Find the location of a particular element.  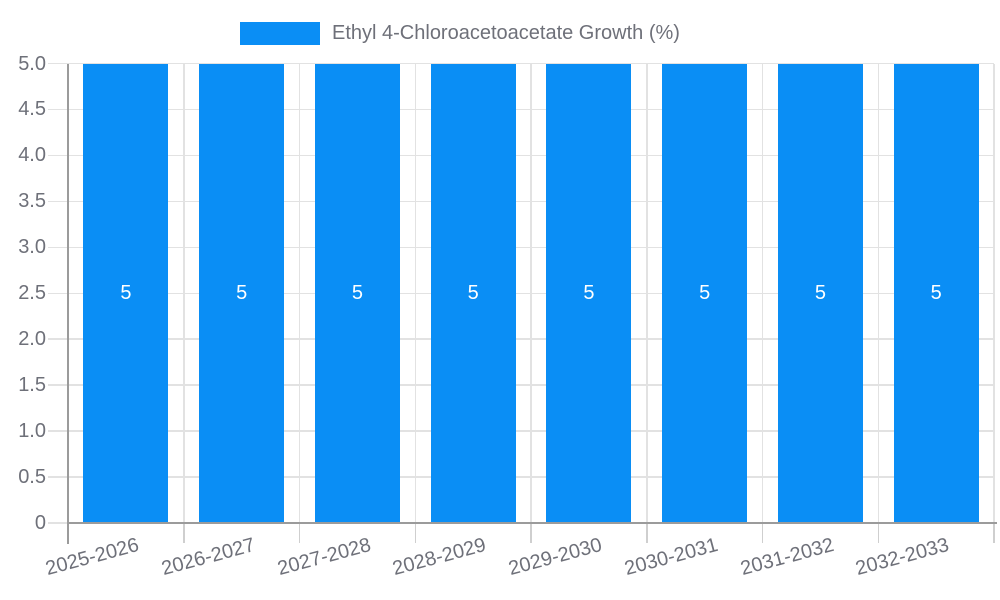

y-axis-label: 4.0 is located at coordinates (32, 155).